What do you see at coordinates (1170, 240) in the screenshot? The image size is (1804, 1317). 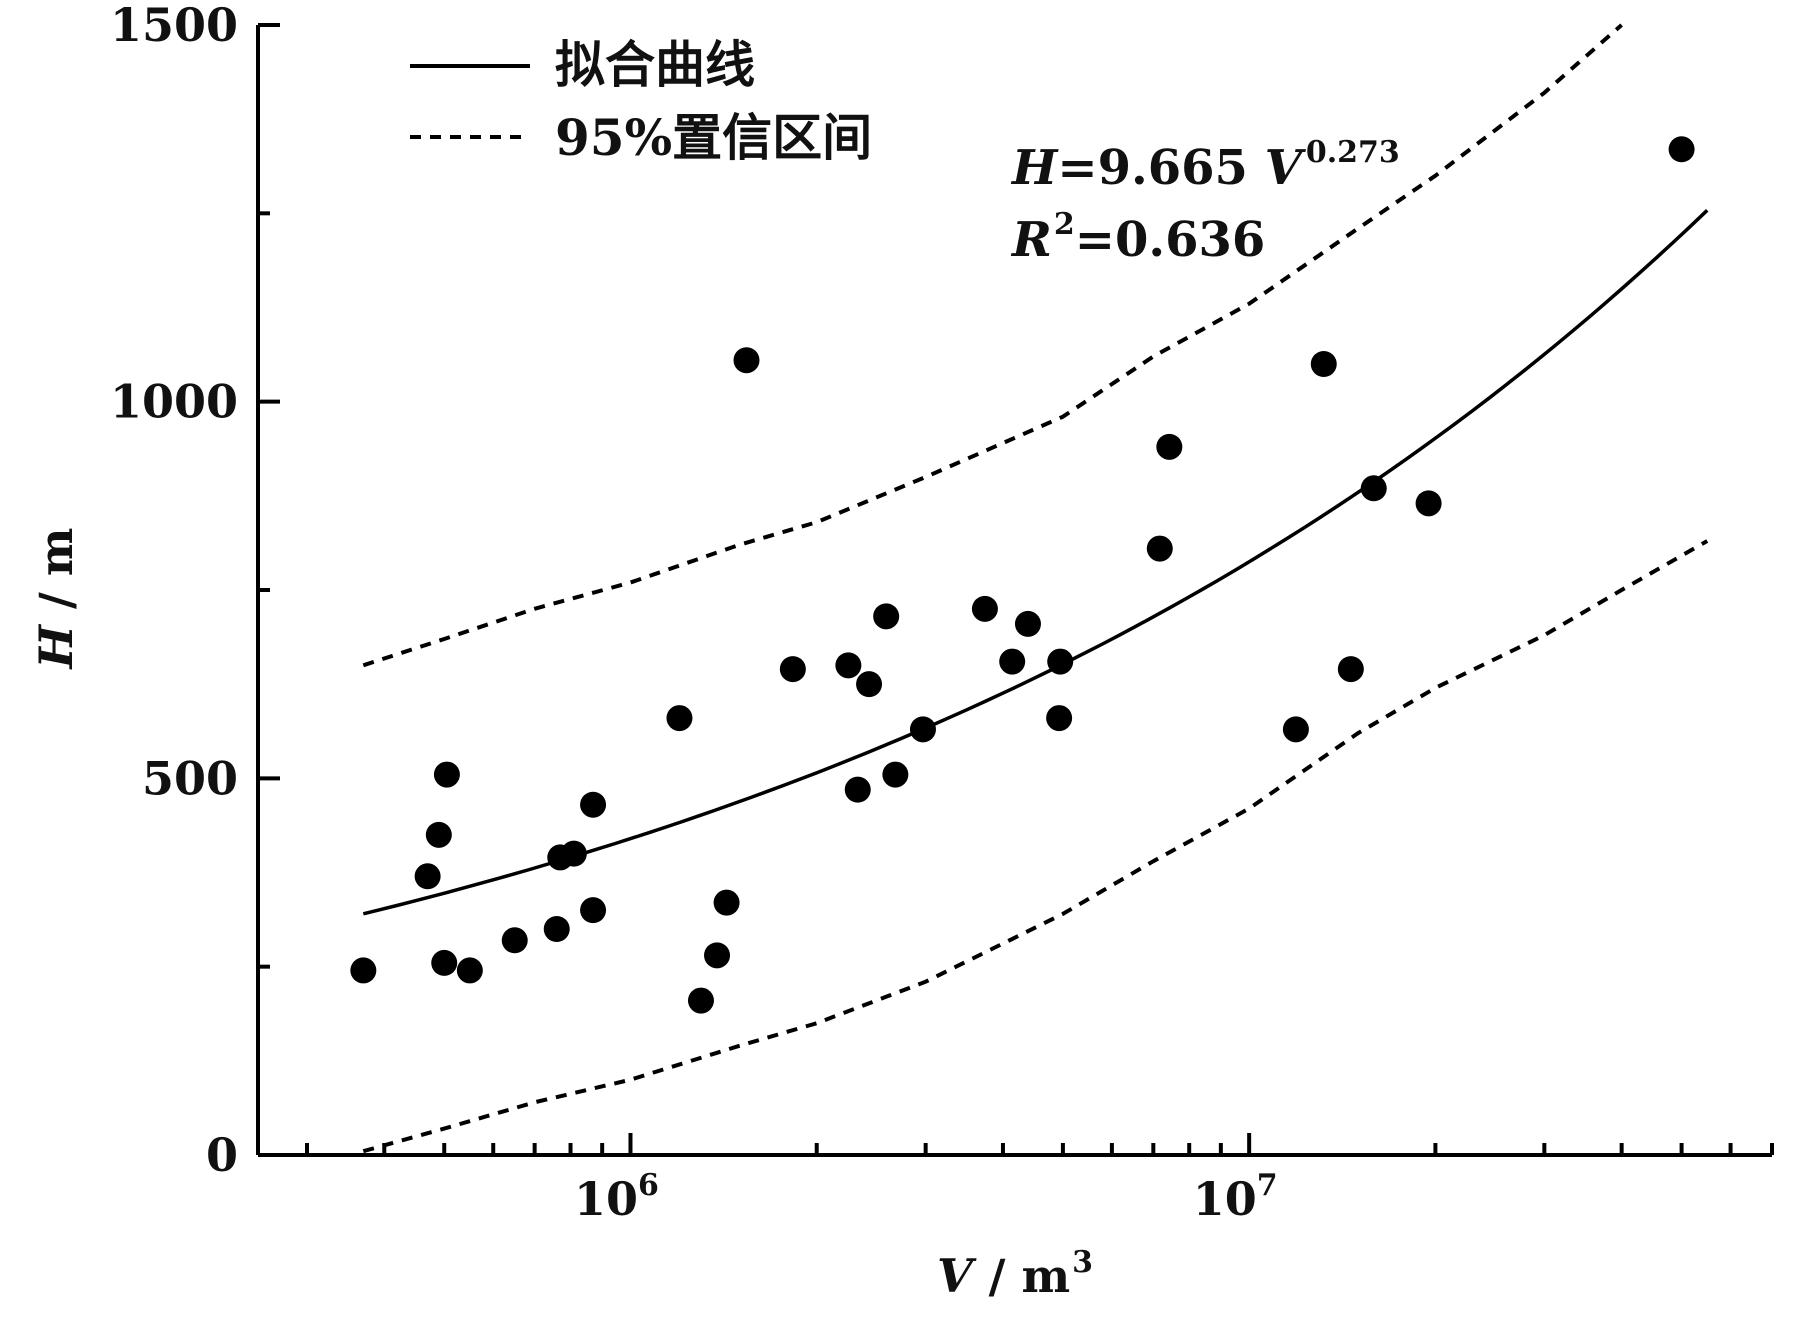 I see `r-value: =0.636` at bounding box center [1170, 240].